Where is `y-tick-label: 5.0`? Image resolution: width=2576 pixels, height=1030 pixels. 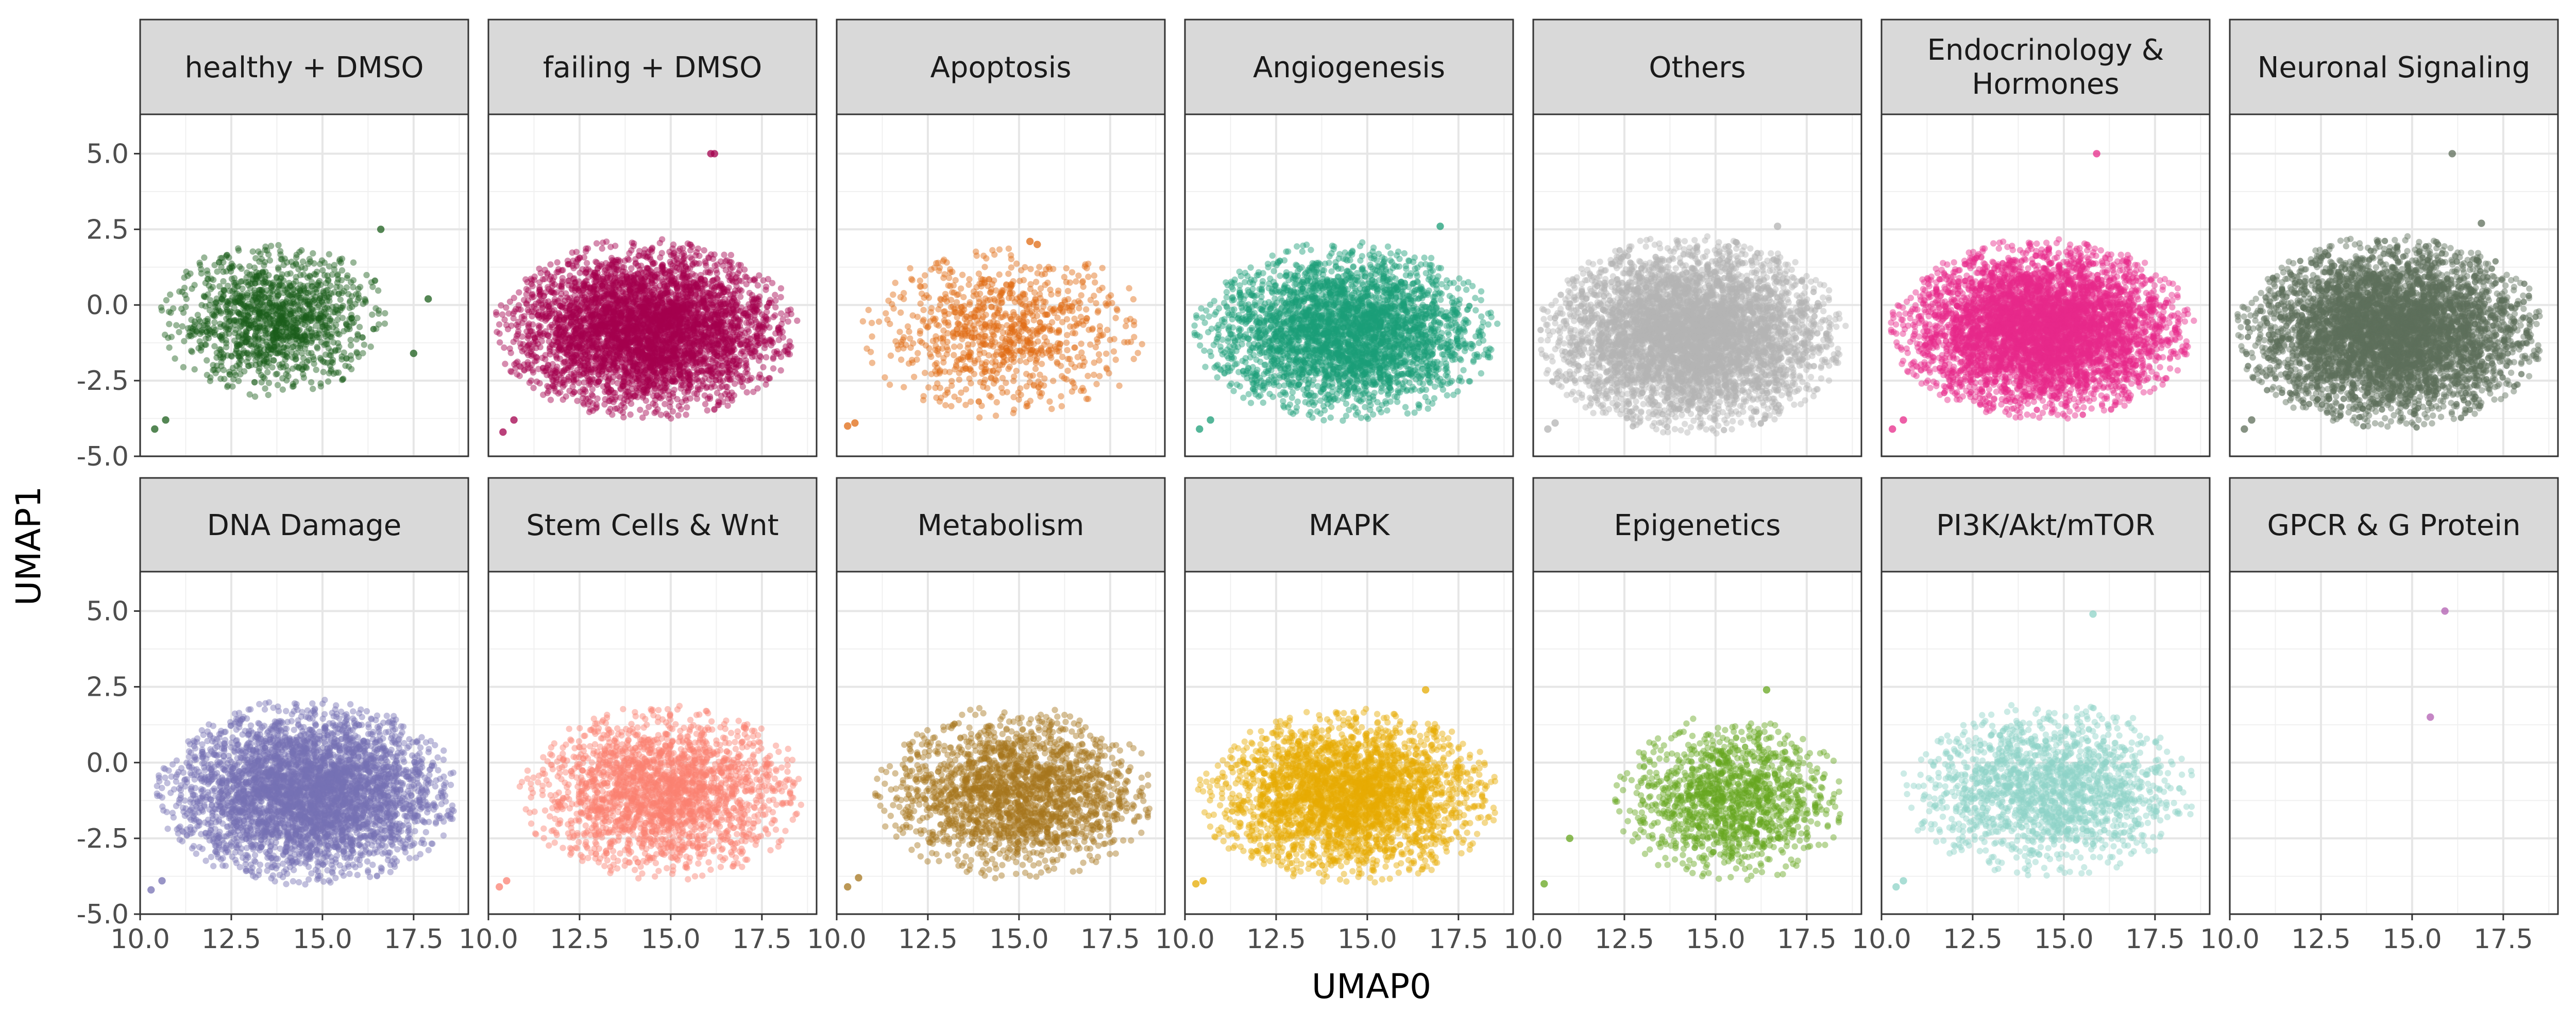 y-tick-label: 5.0 is located at coordinates (108, 154).